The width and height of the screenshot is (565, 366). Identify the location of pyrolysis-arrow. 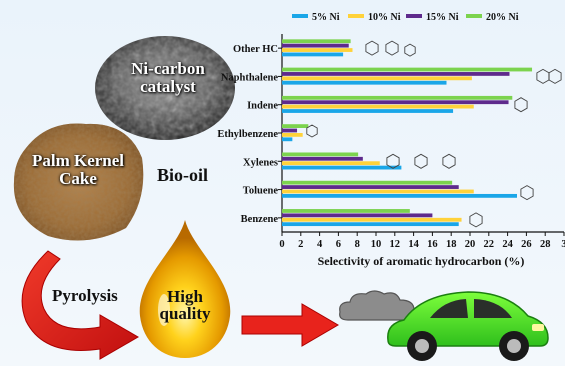
(80, 305).